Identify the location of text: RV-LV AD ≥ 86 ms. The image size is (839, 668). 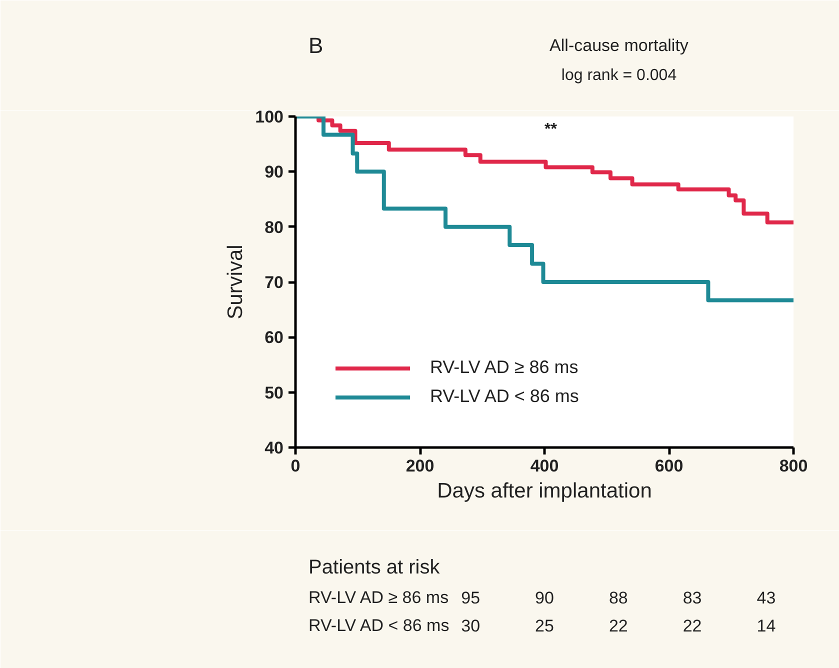
(378, 597).